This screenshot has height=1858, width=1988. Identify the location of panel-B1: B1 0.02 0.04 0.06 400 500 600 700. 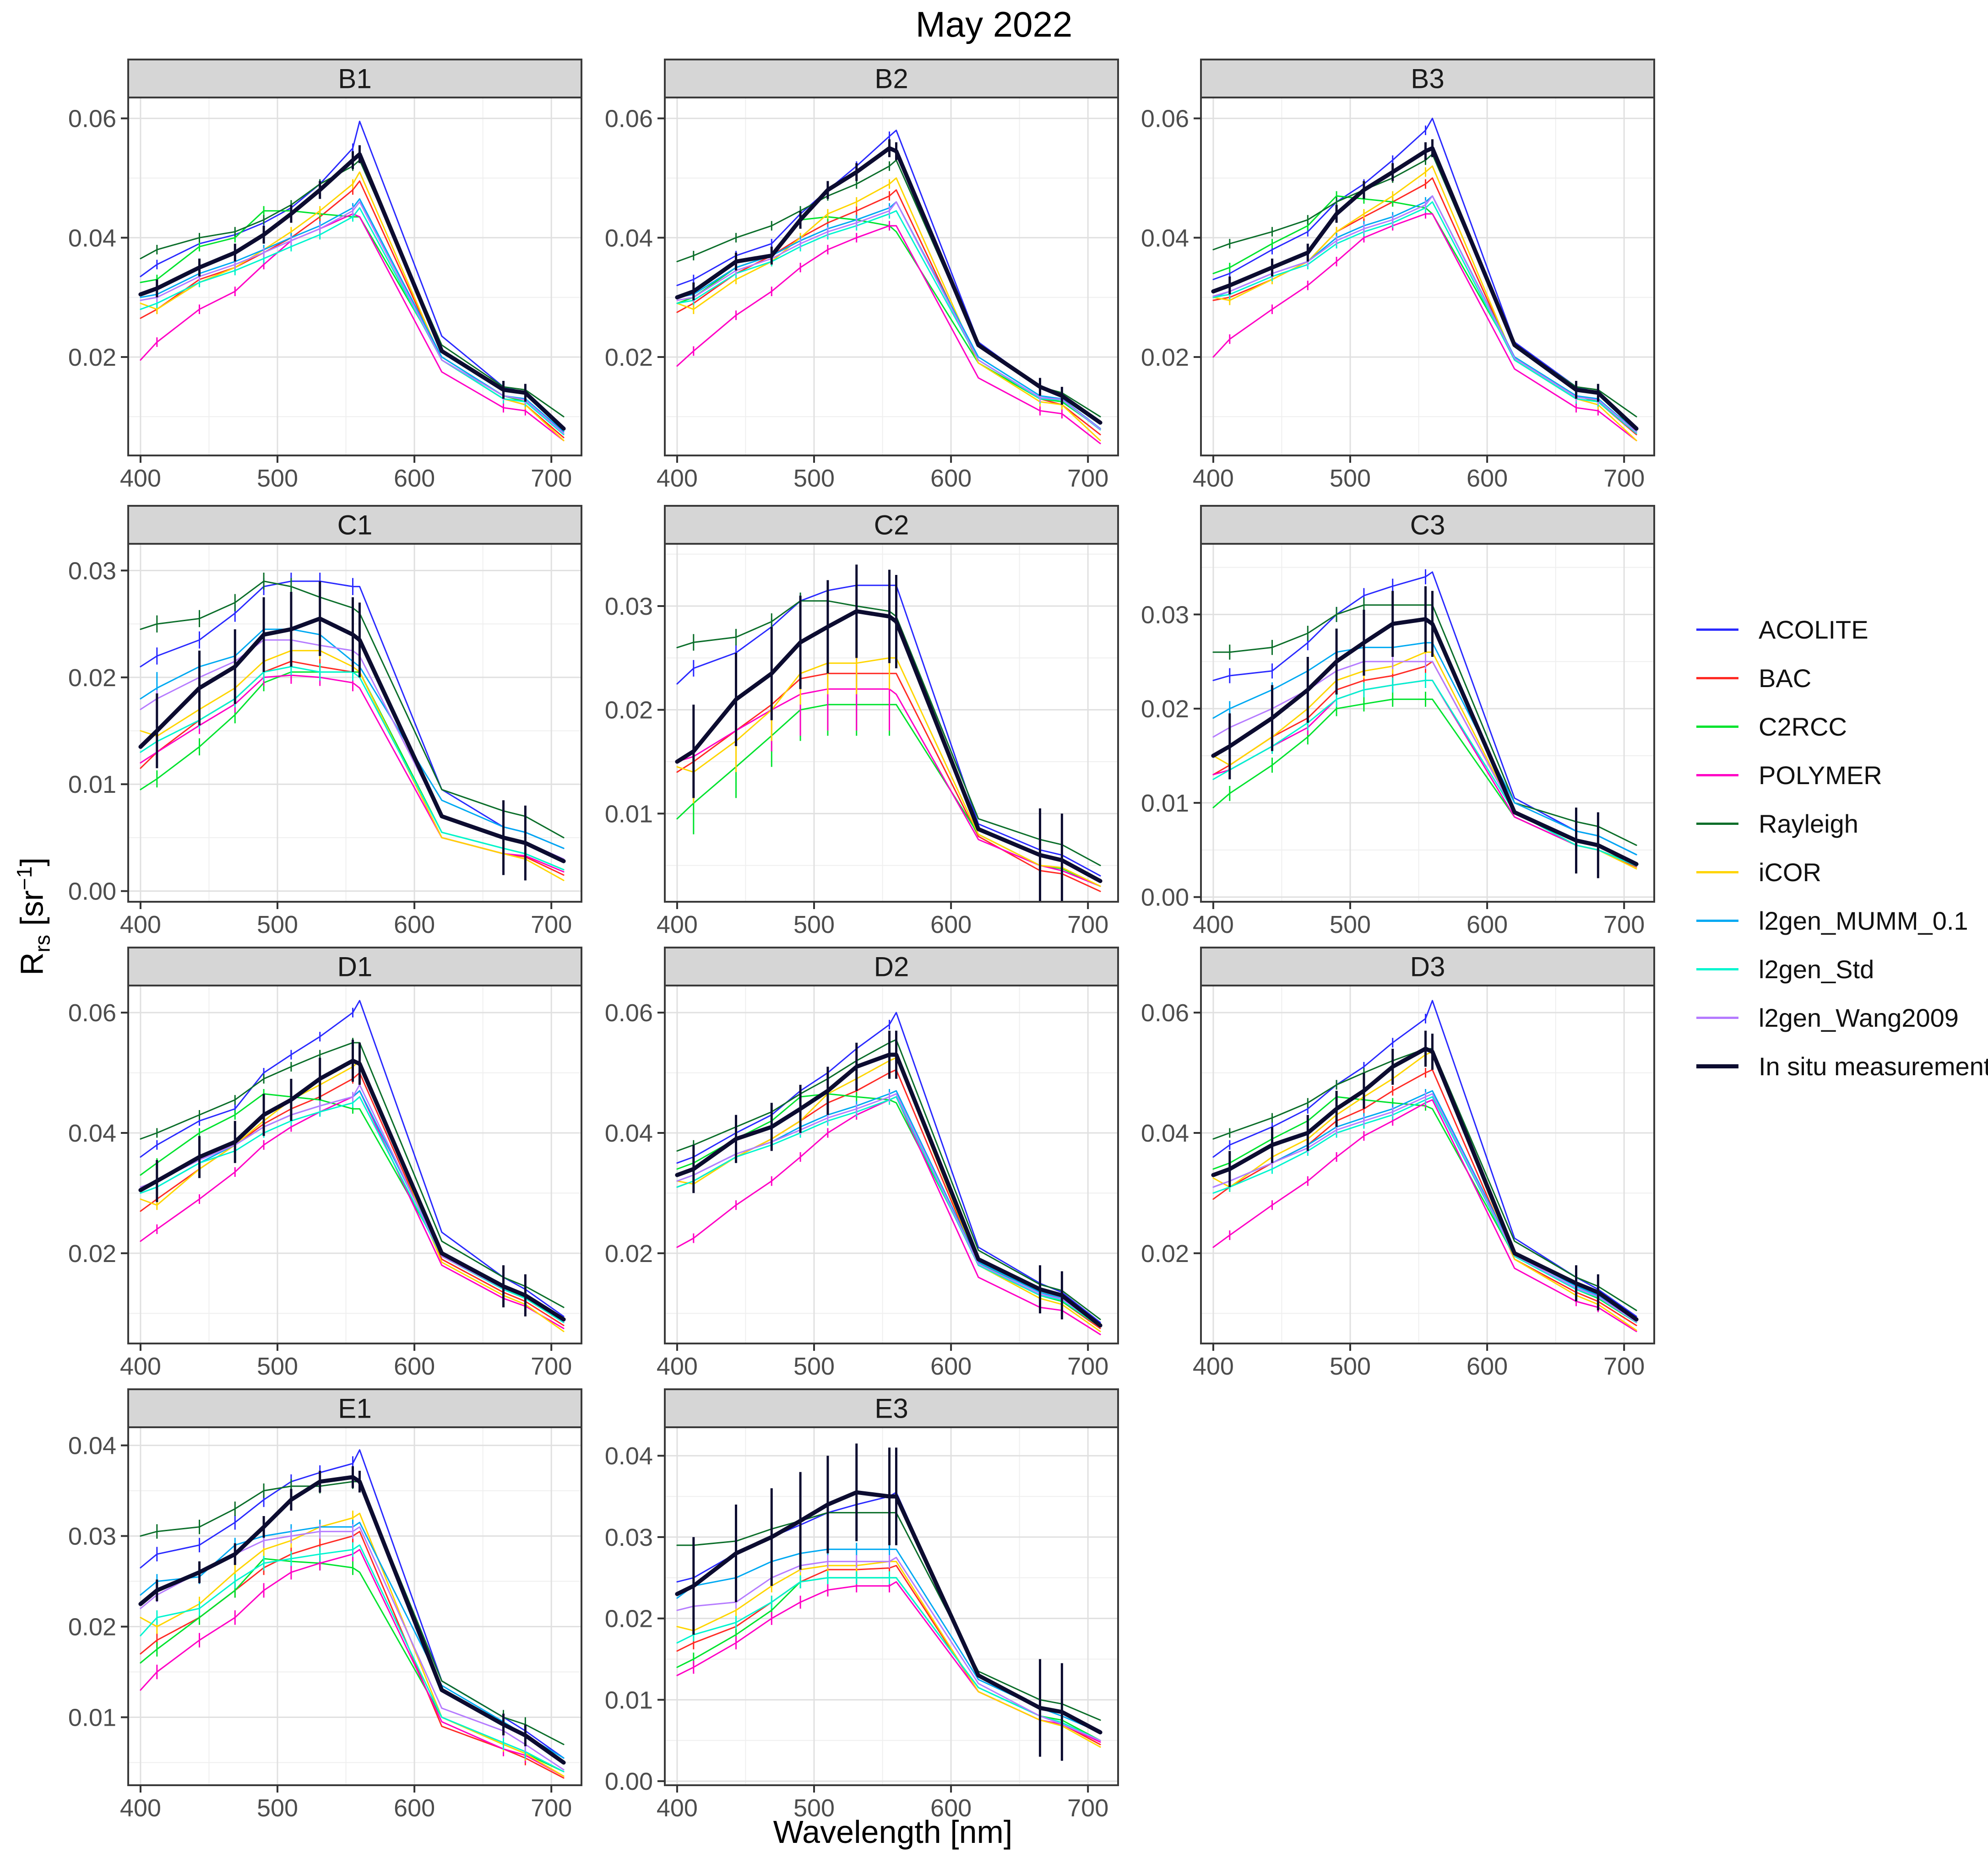
(325, 274).